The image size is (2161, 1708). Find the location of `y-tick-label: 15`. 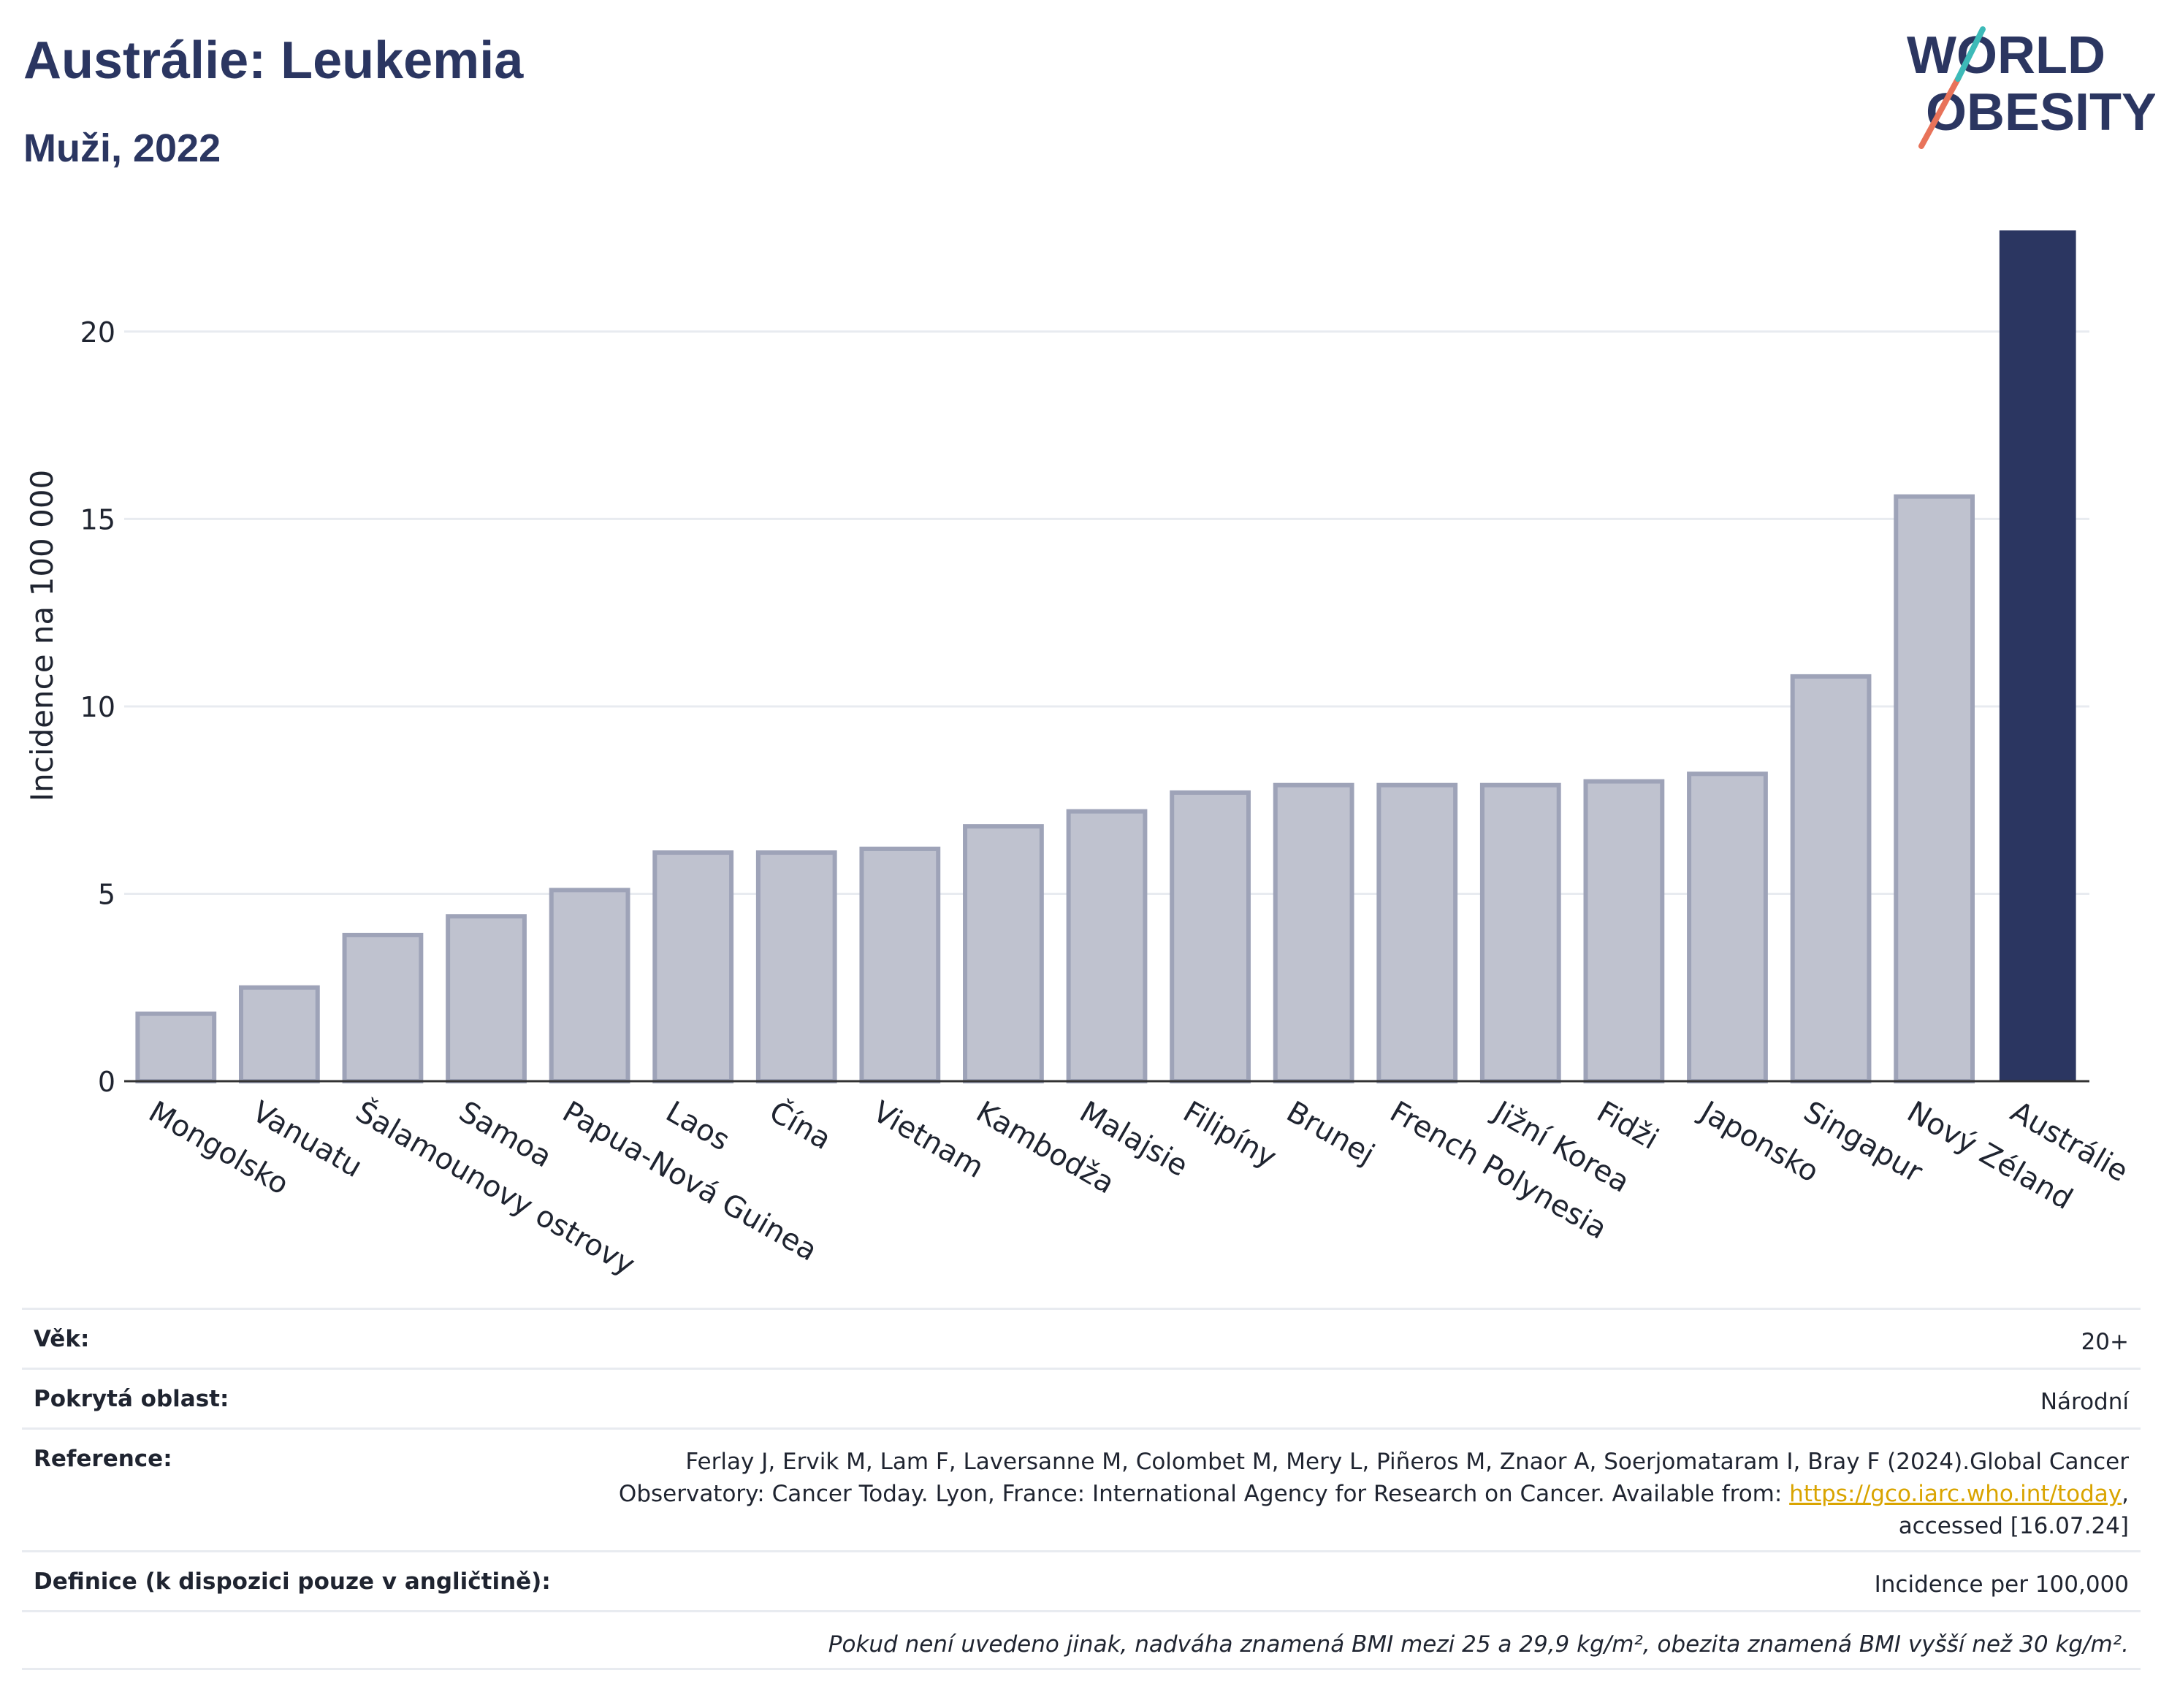

y-tick-label: 15 is located at coordinates (97, 519).